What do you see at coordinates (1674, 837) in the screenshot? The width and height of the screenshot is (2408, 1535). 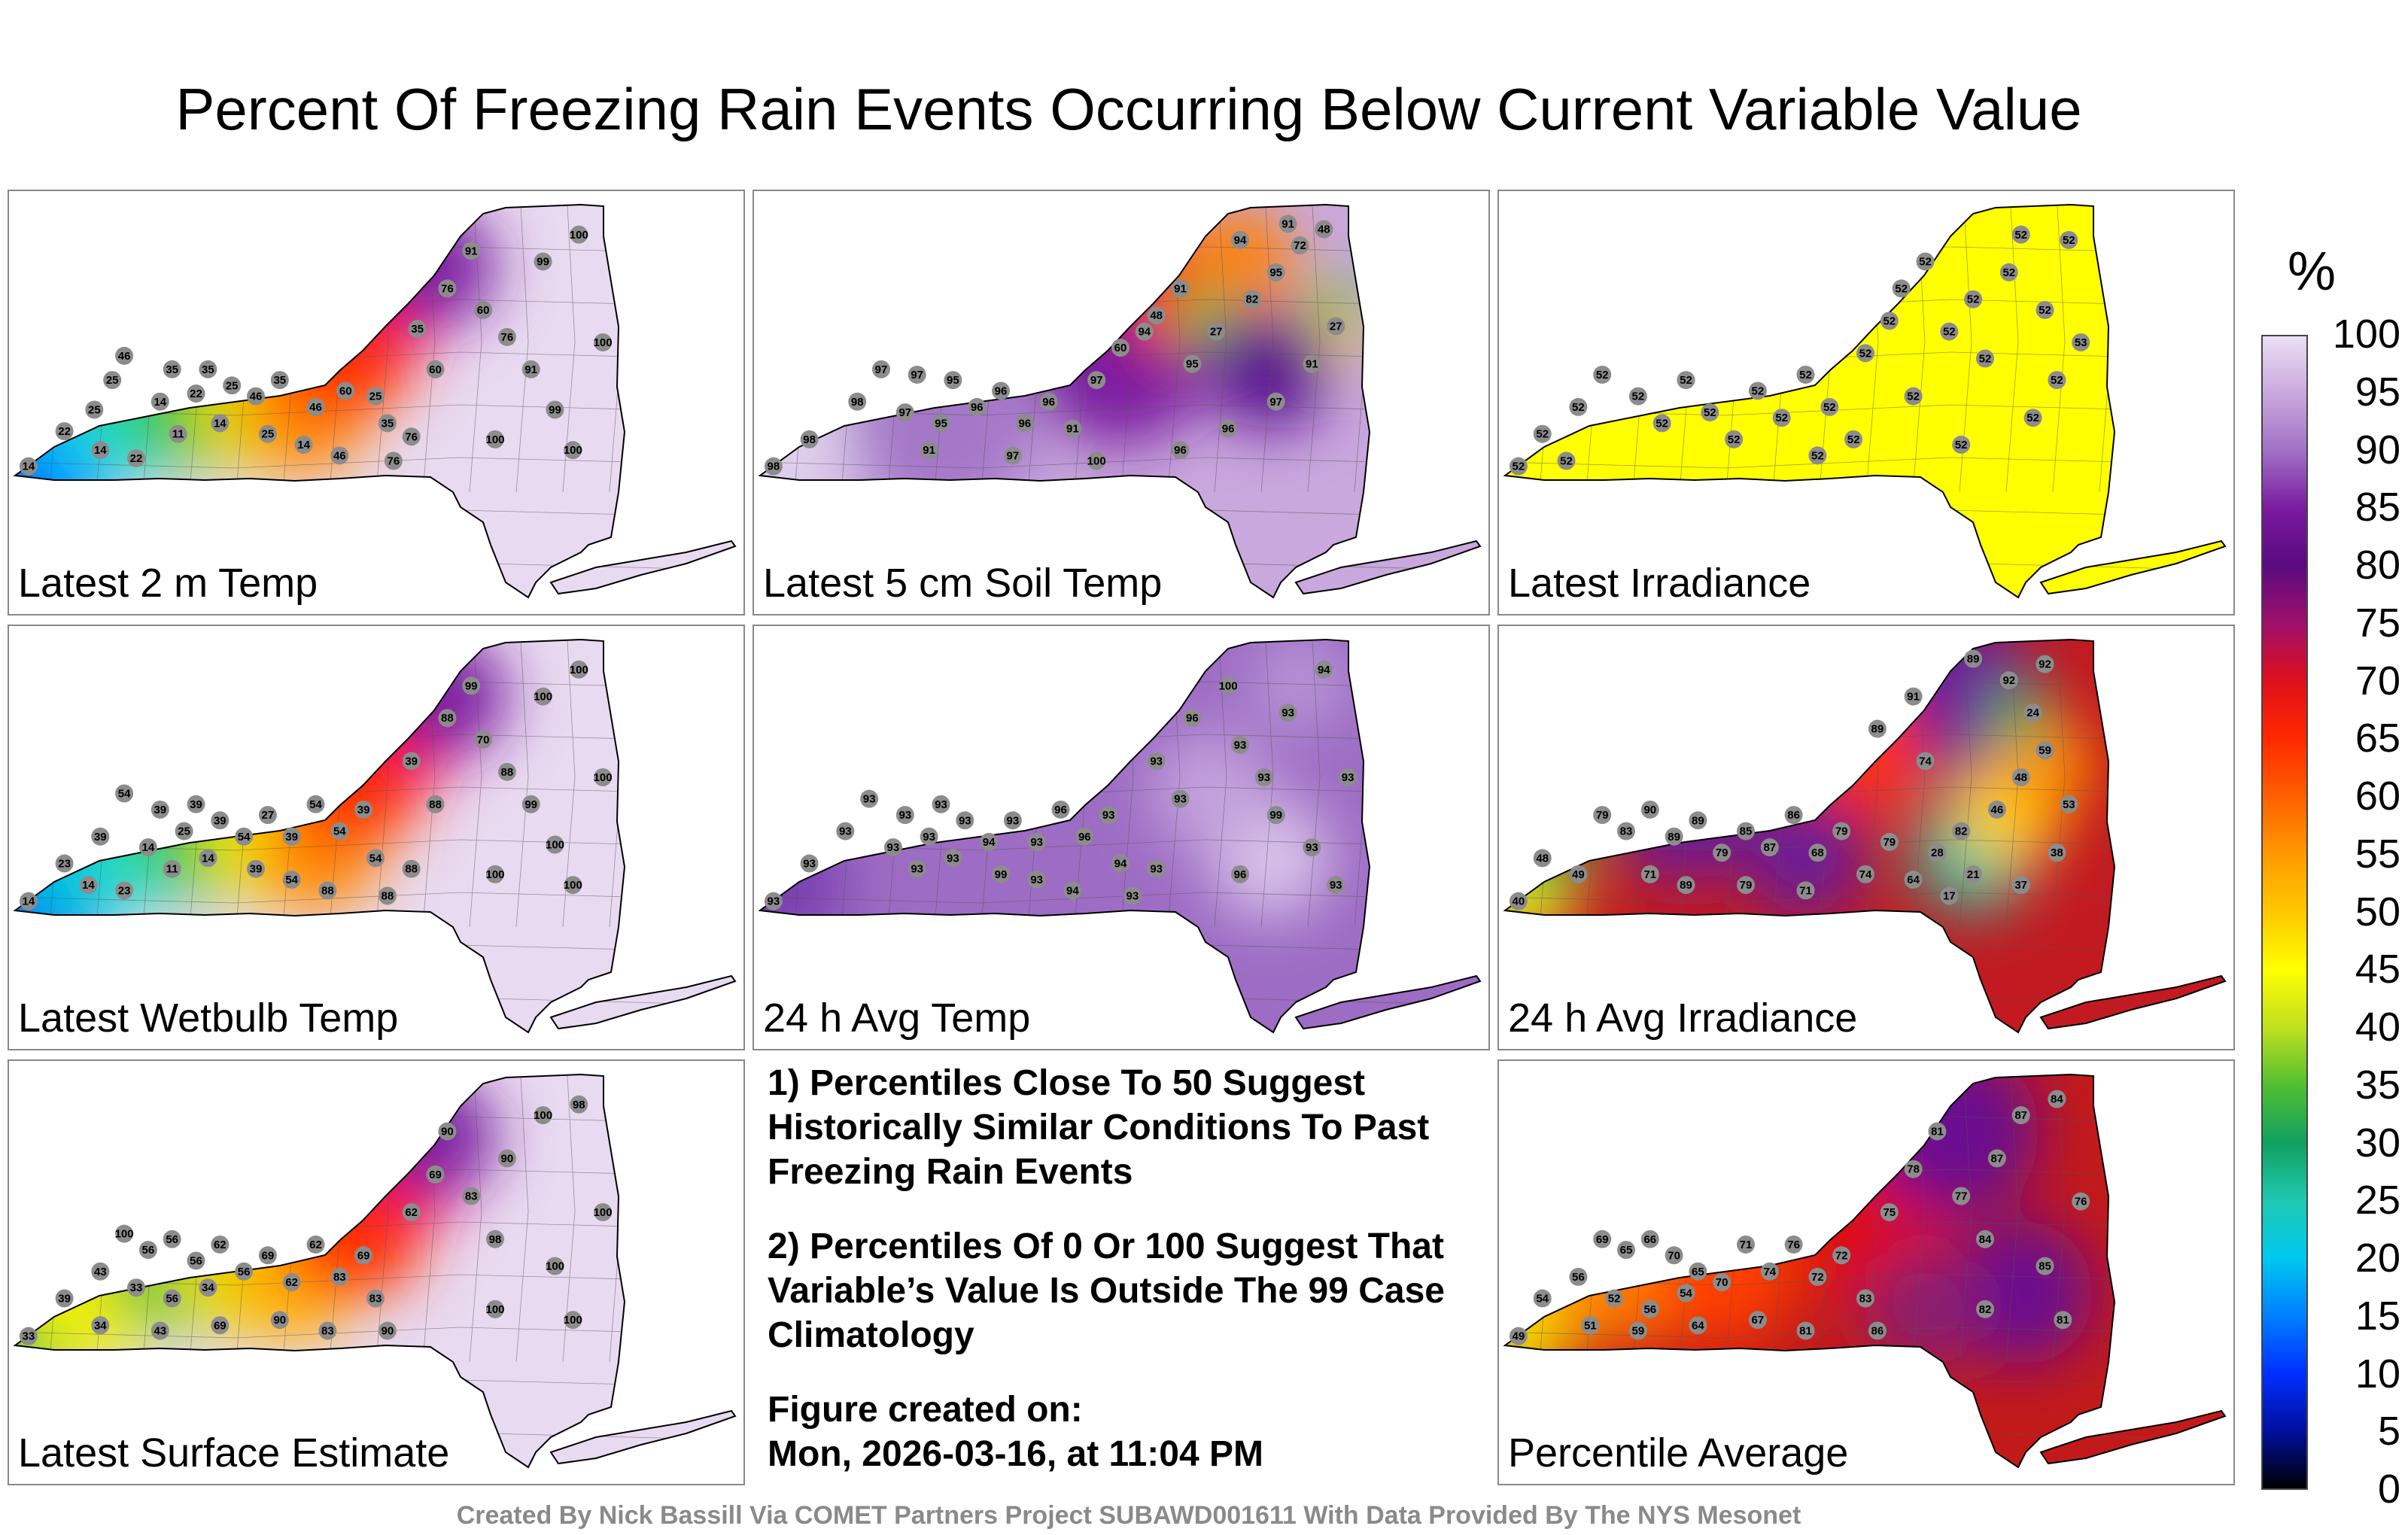 I see `station-value: 89` at bounding box center [1674, 837].